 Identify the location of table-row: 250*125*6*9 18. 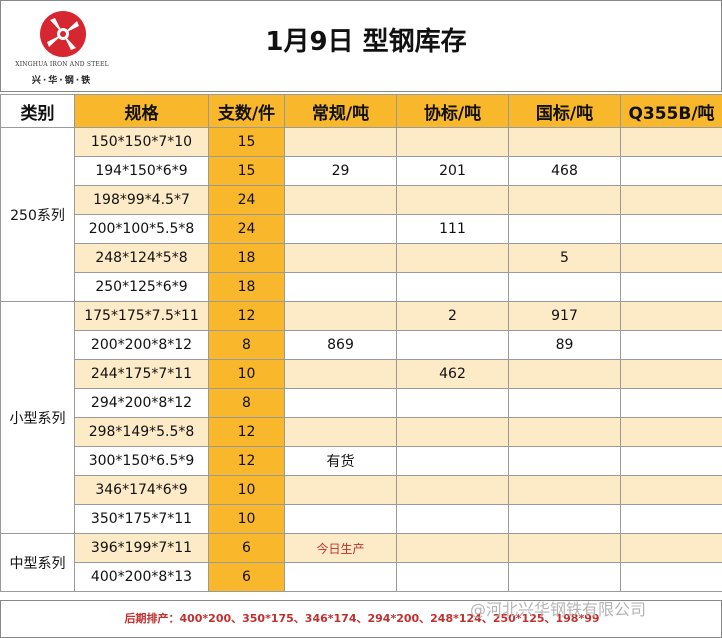
(361, 287).